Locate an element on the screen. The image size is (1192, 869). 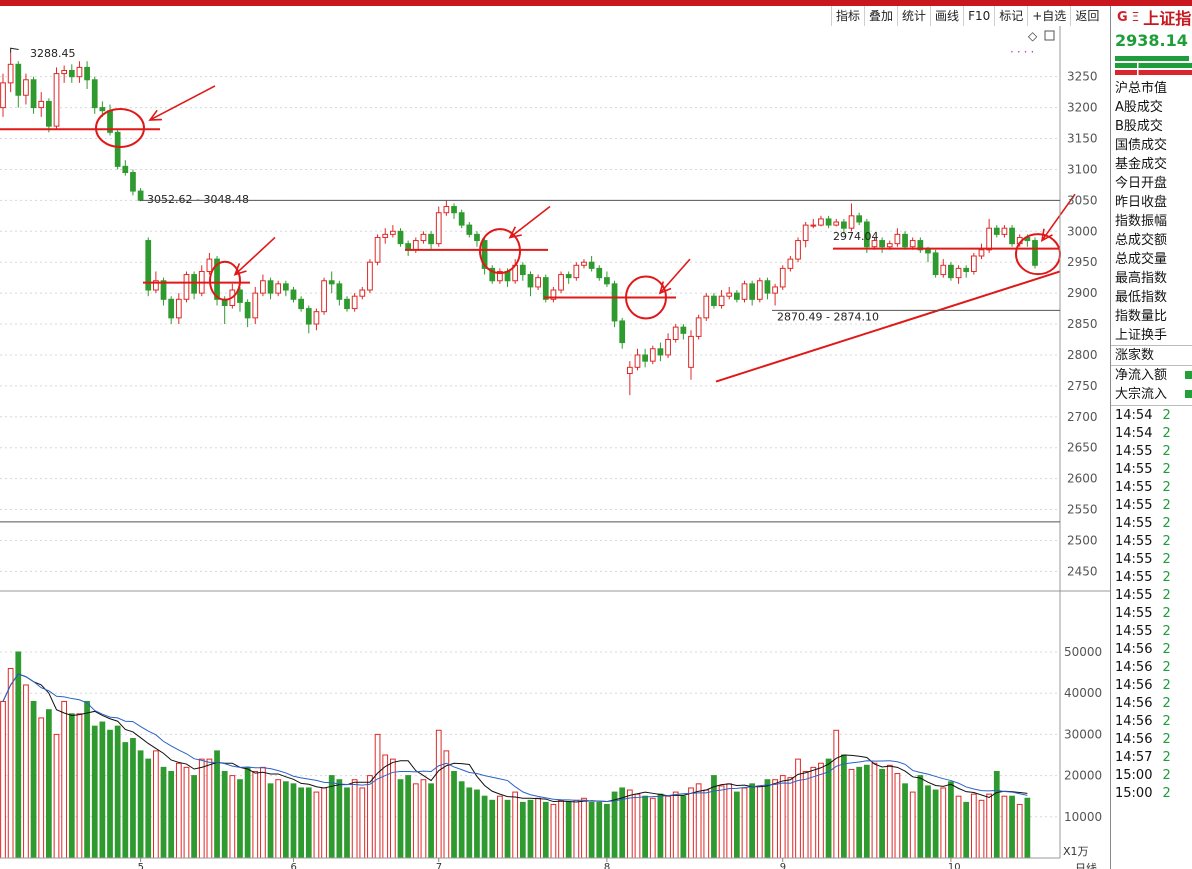
tick-time: 15:00 is located at coordinates (1134, 793).